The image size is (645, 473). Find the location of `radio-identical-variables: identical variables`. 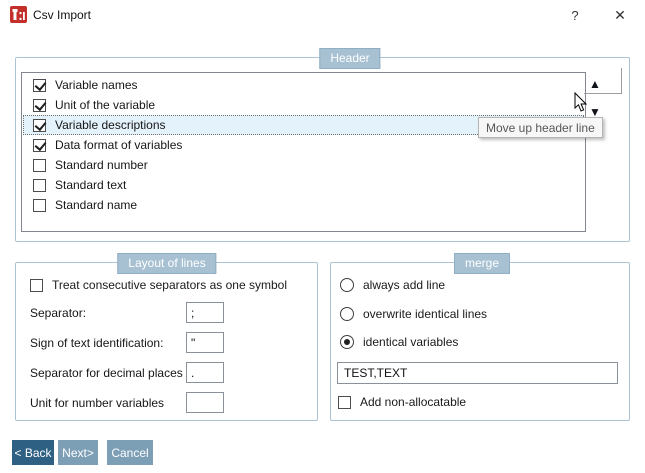

radio-identical-variables: identical variables is located at coordinates (399, 342).